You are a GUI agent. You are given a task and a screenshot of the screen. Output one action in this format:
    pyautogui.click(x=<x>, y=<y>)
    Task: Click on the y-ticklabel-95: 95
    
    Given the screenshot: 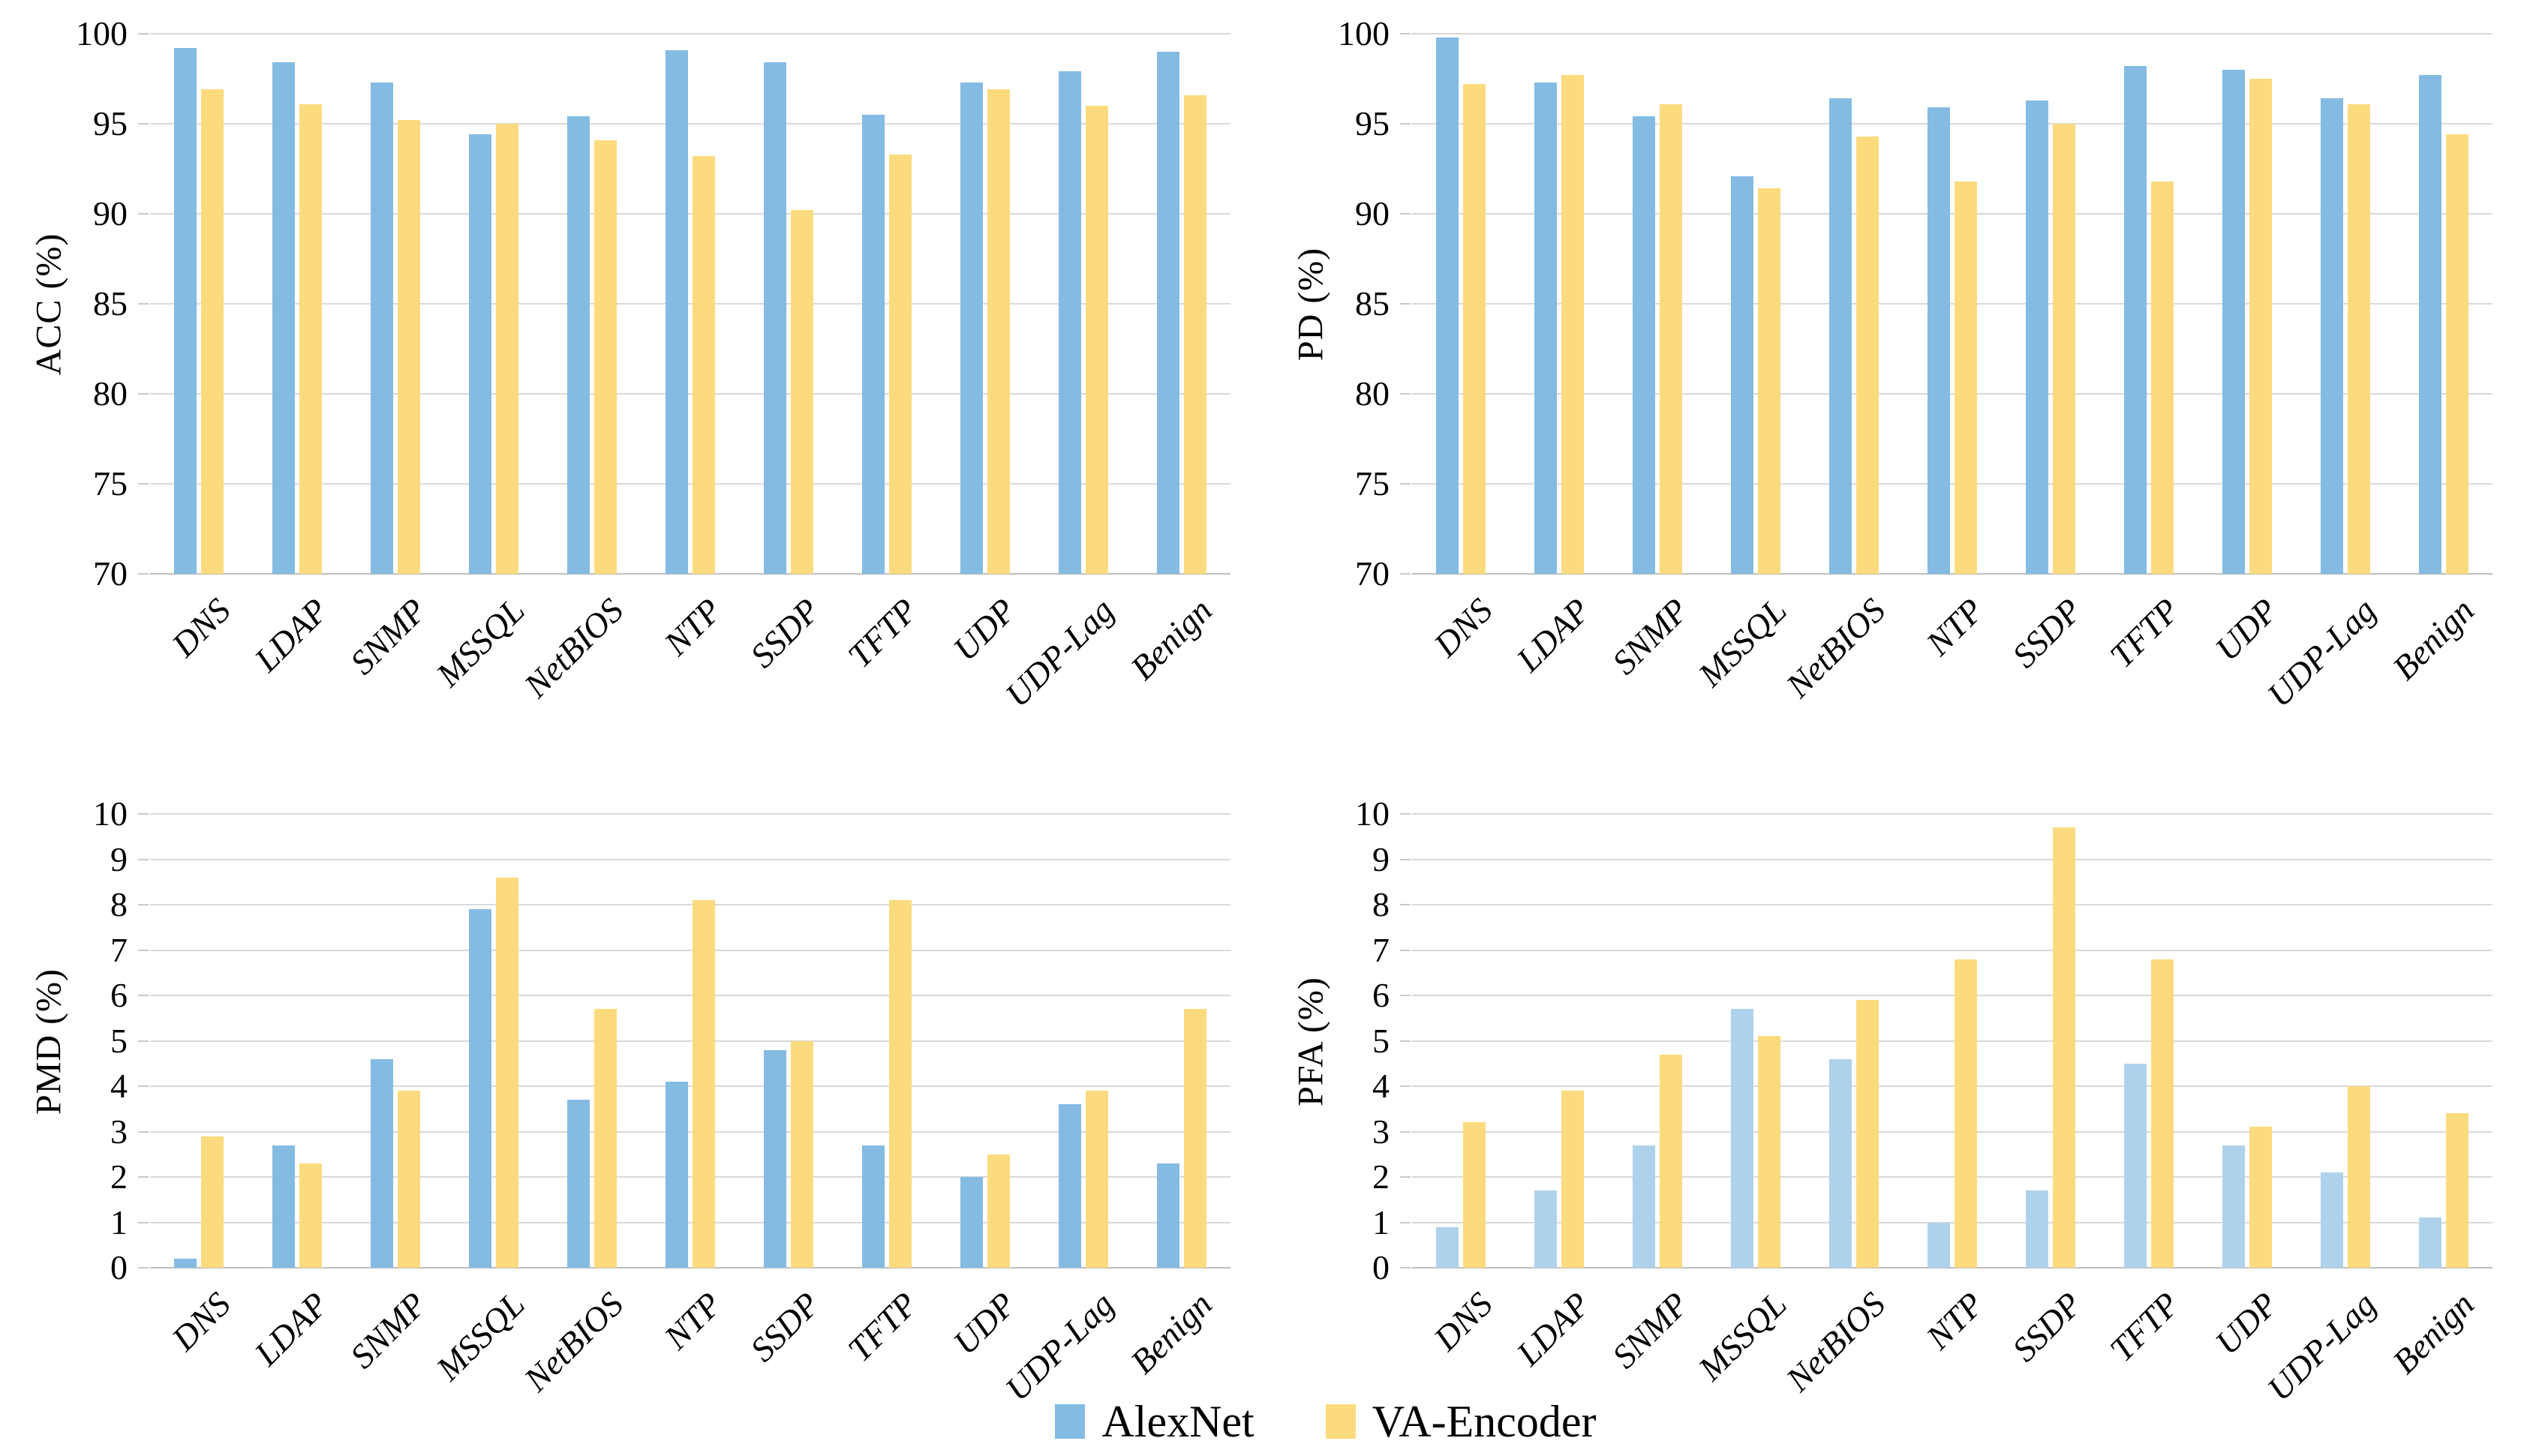 What is the action you would take?
    pyautogui.click(x=110, y=123)
    